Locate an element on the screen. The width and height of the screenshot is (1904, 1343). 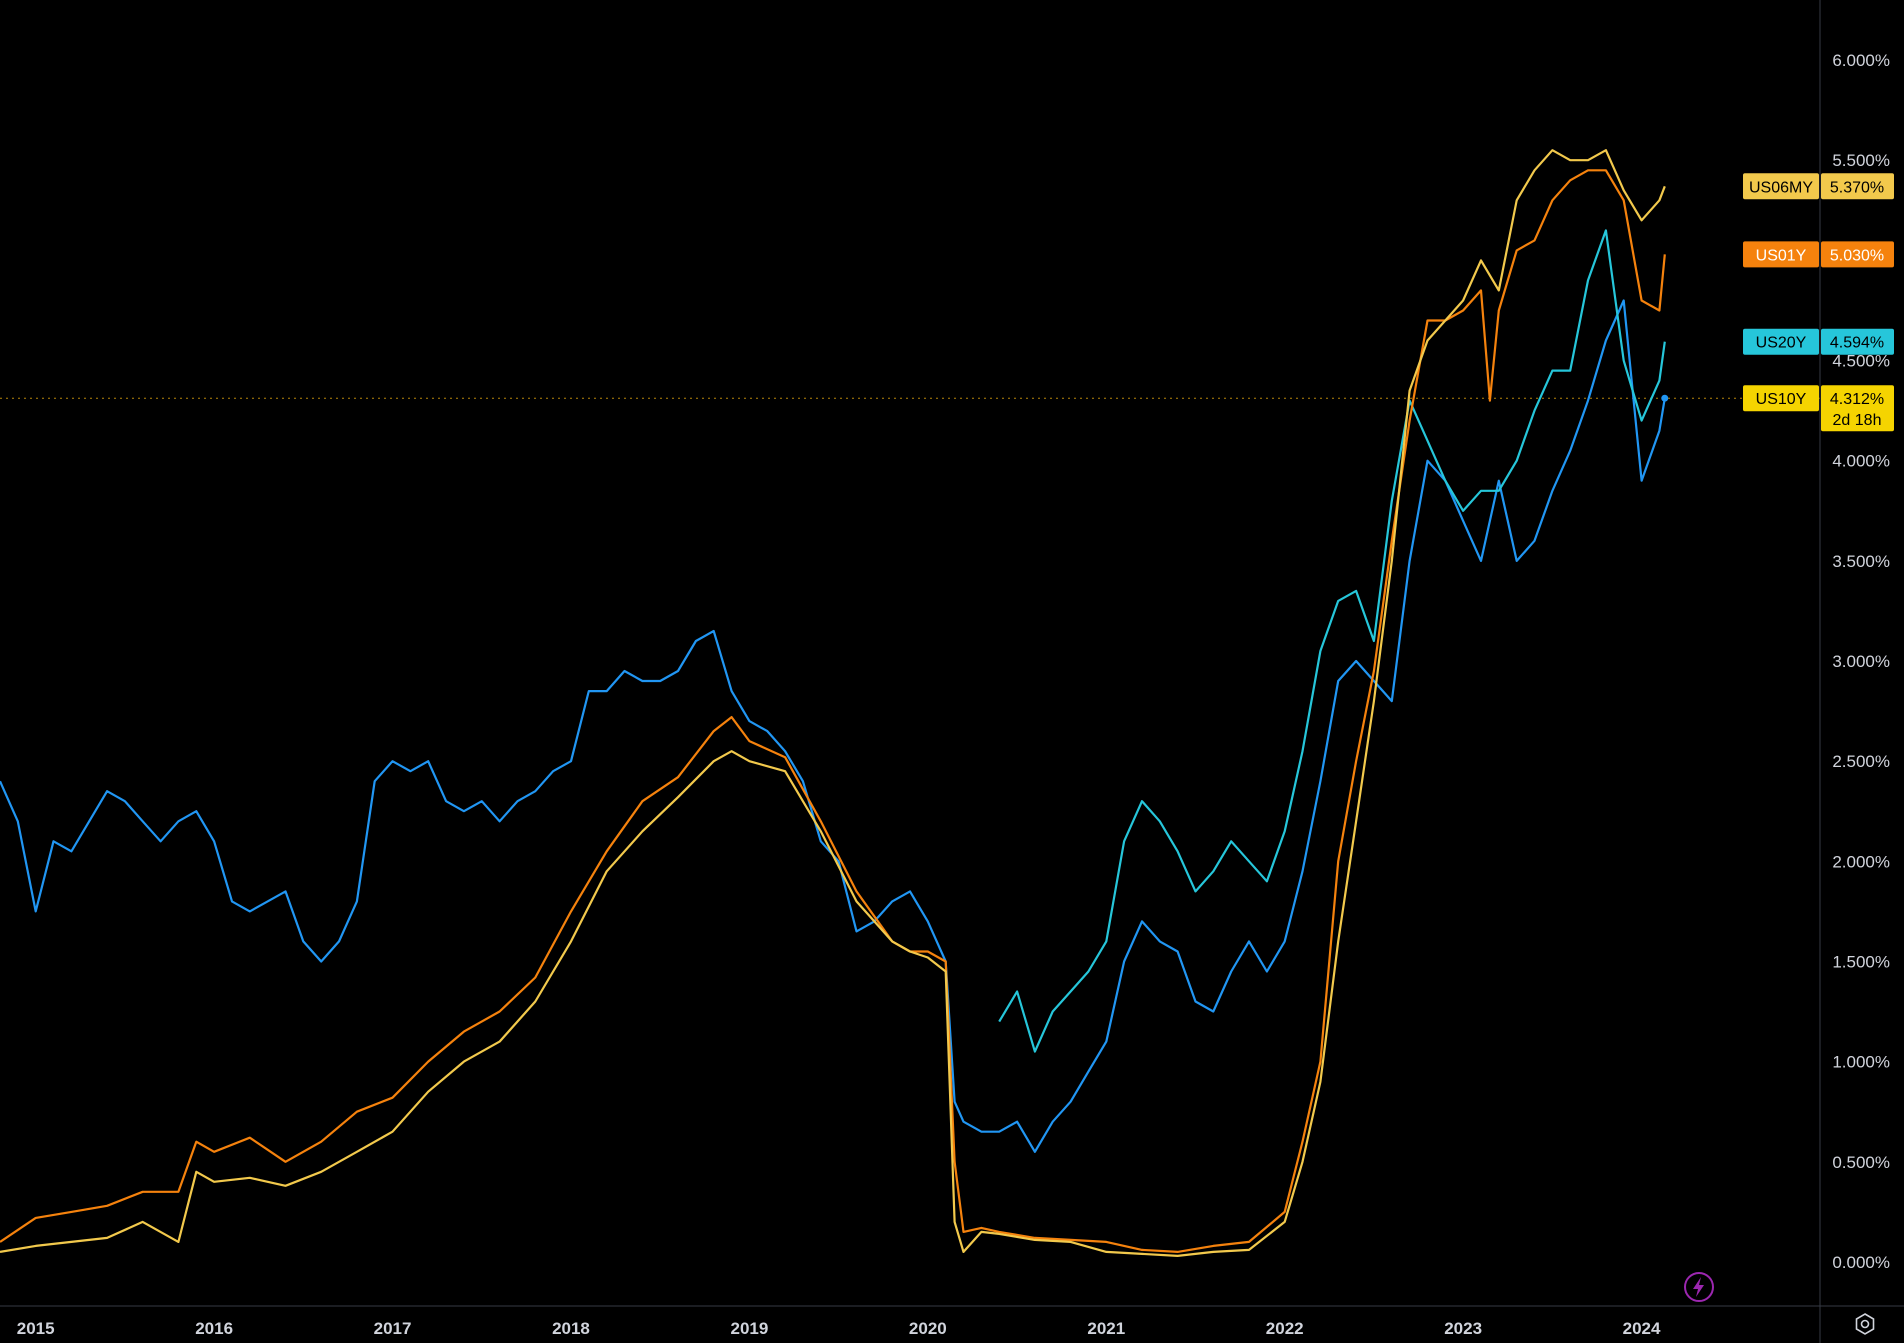
y-tick-label: 0.000% is located at coordinates (1861, 1262).